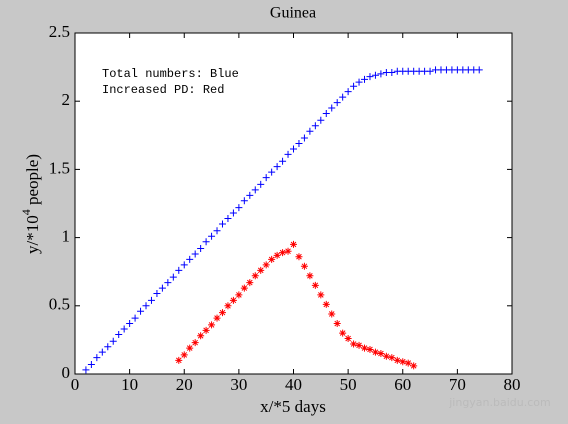 The image size is (568, 424). I want to click on x-tick-label: 60, so click(402, 384).